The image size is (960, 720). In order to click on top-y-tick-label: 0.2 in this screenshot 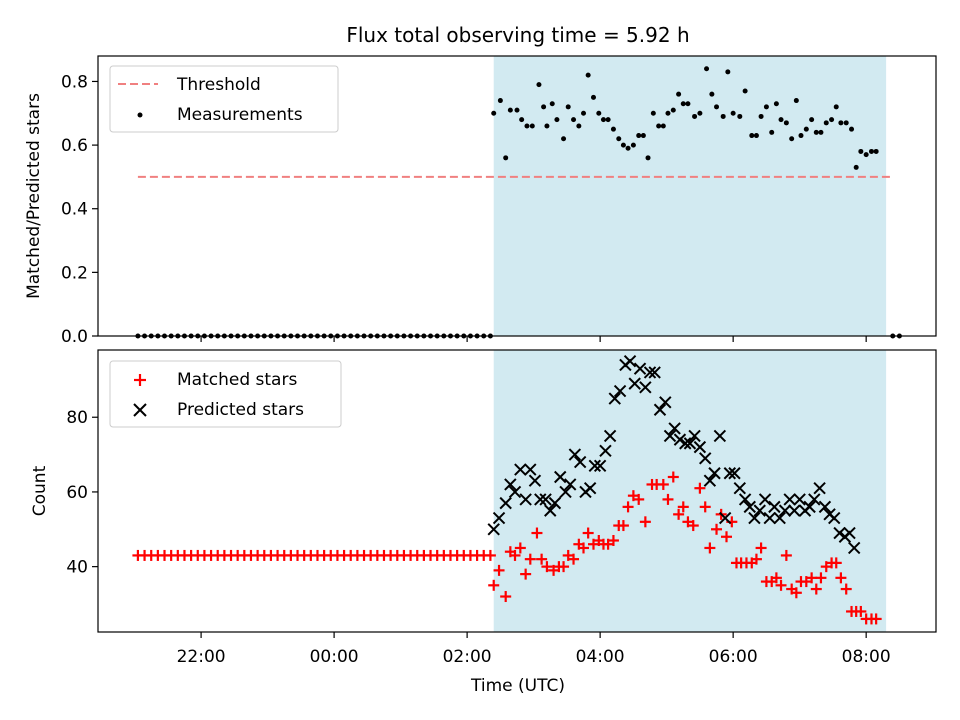, I will do `click(74, 273)`.